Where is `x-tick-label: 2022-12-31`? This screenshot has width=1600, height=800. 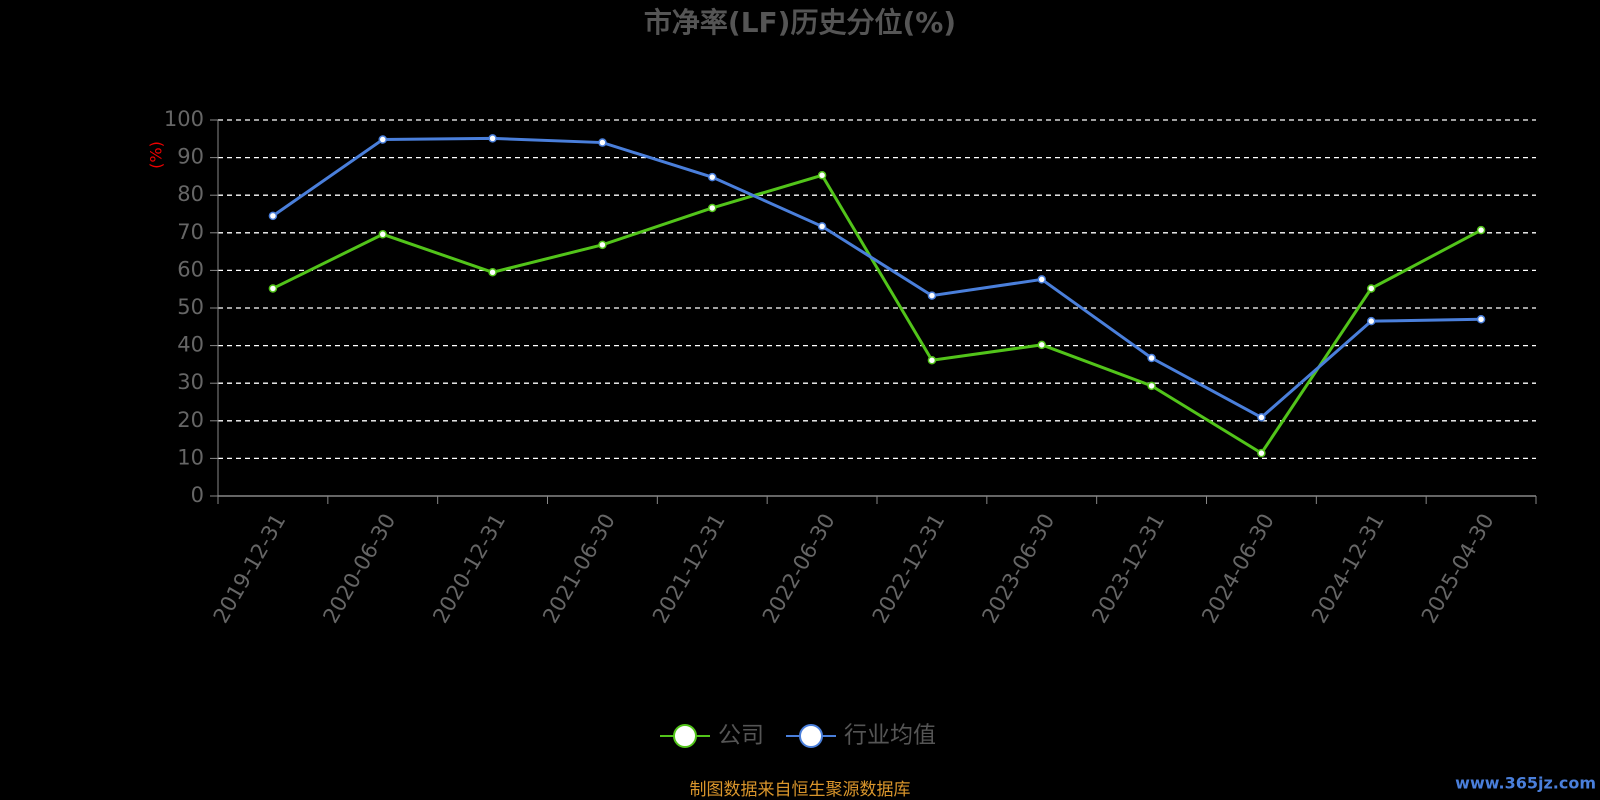
x-tick-label: 2022-12-31 is located at coordinates (909, 569).